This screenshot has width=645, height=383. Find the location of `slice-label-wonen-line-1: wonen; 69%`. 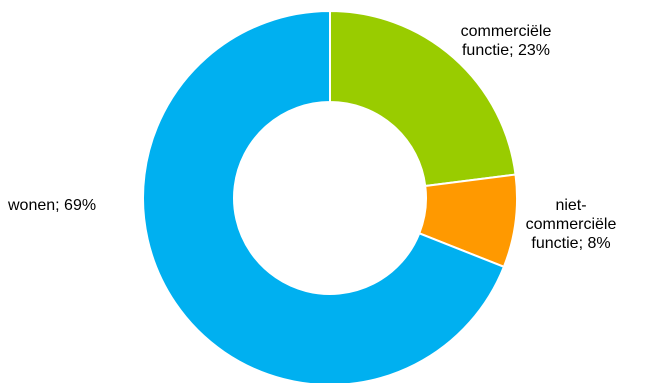

slice-label-wonen-line-1: wonen; 69% is located at coordinates (52, 205).